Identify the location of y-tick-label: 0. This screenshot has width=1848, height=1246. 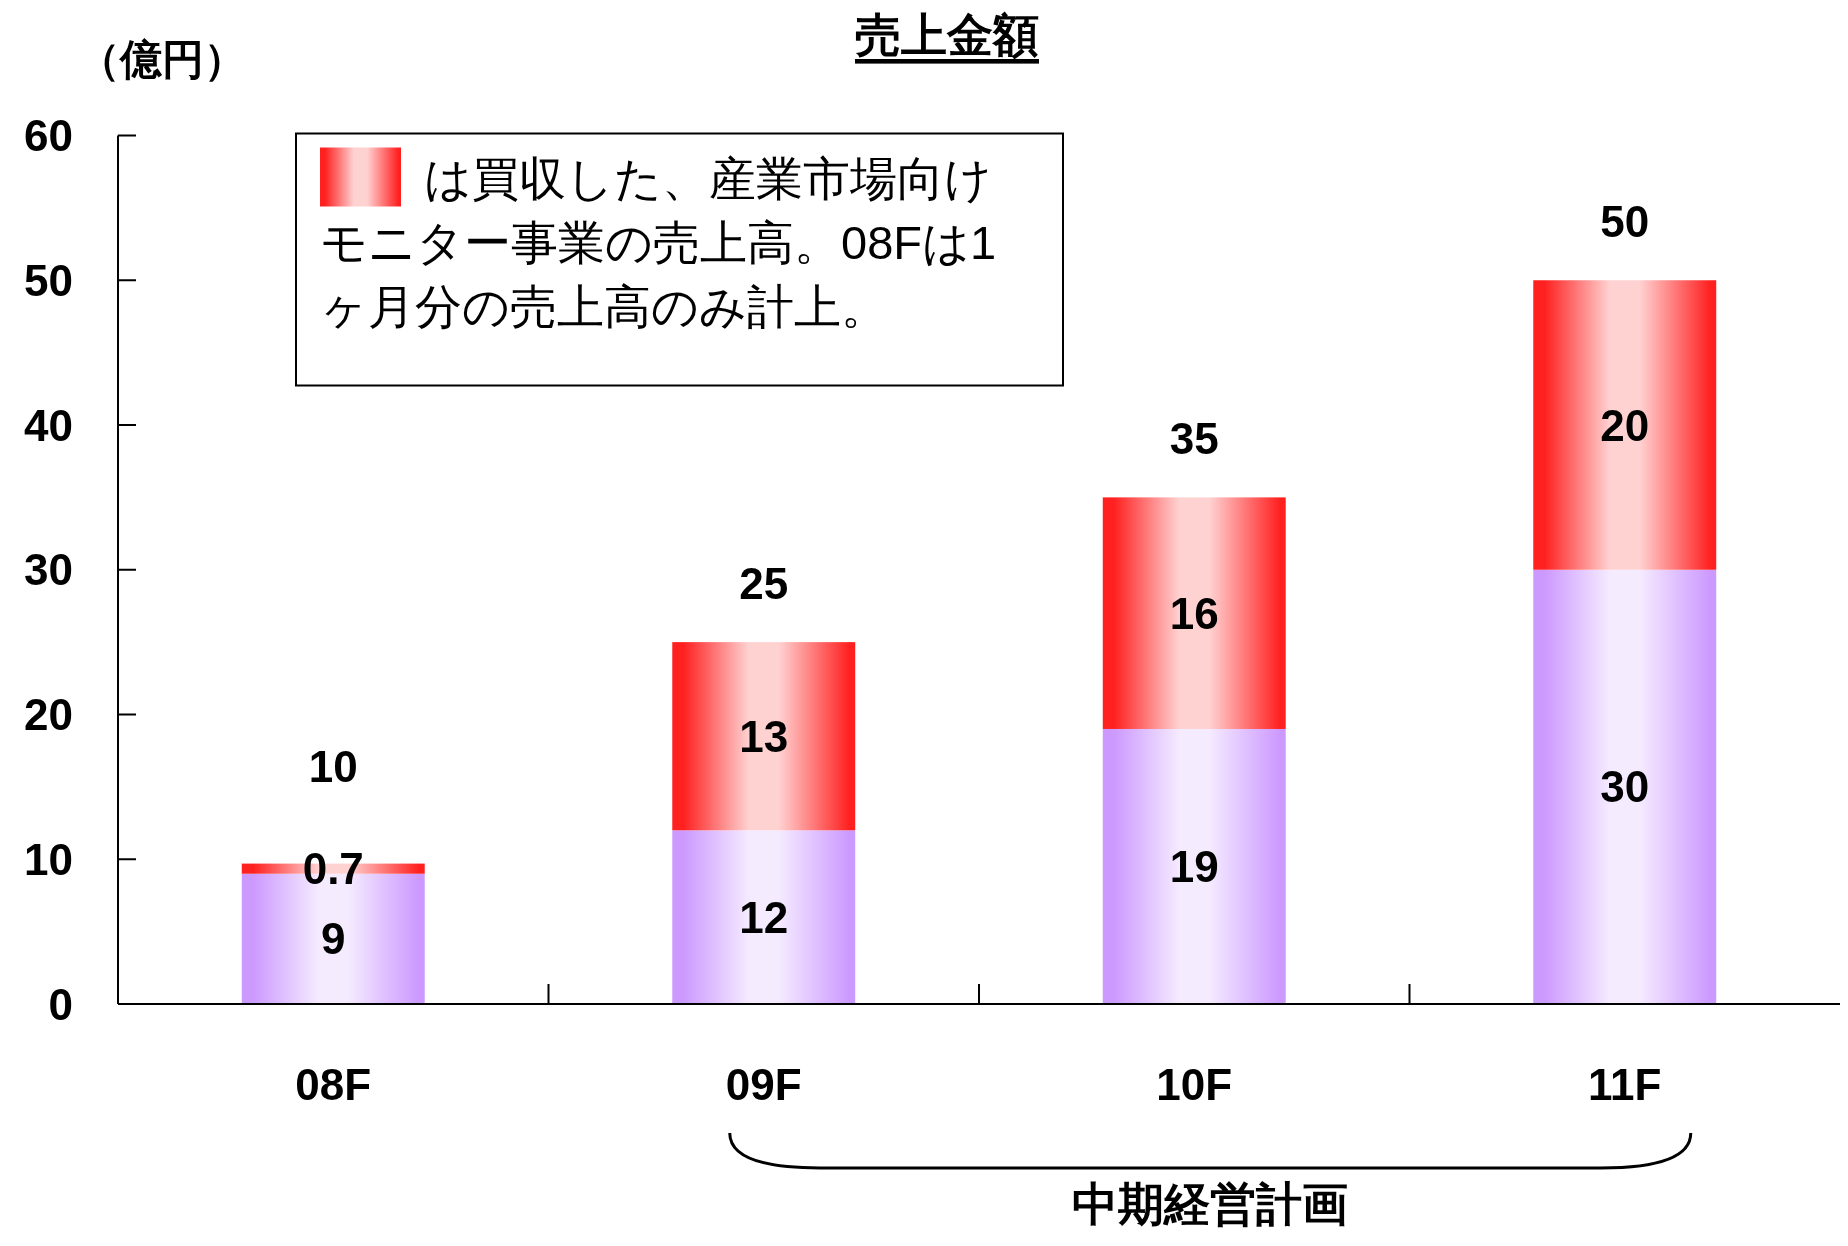
(60, 1004).